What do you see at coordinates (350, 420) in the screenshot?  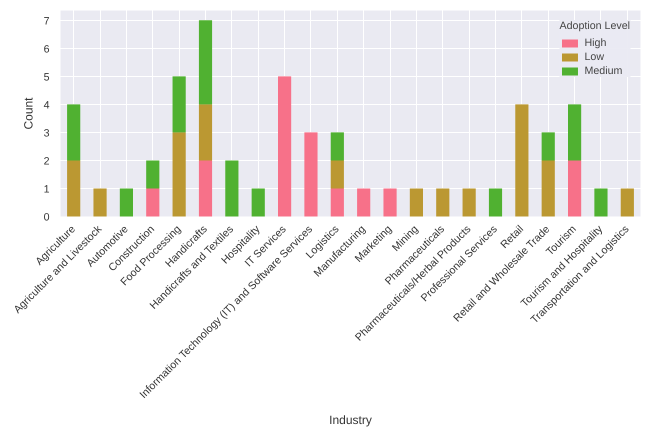 I see `x-axis-title: Industry` at bounding box center [350, 420].